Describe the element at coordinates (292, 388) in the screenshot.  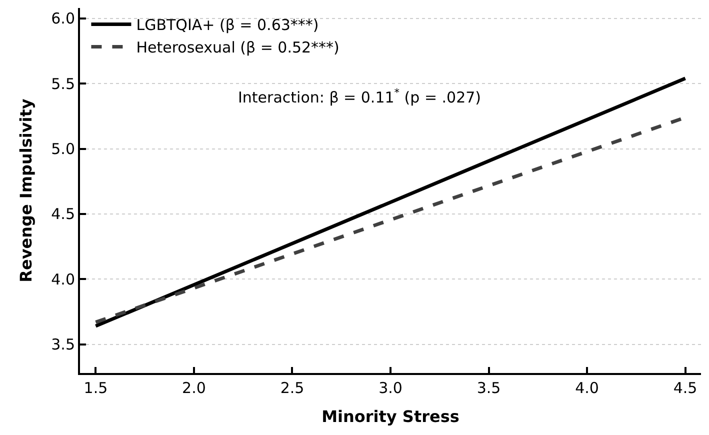
I see `x-tick-label: 2.5` at that location.